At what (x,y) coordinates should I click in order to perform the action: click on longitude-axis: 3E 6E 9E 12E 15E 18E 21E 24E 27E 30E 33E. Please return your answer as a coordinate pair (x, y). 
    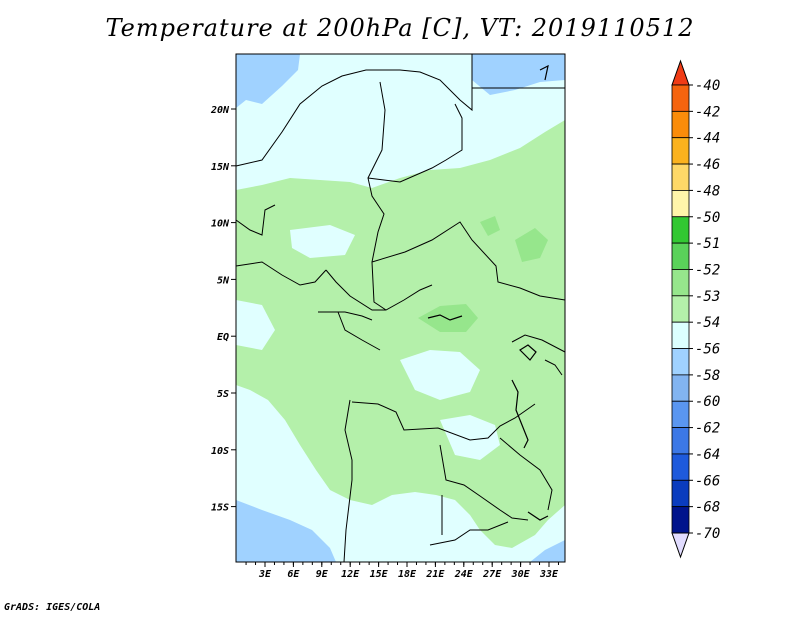
    Looking at the image, I should click on (402, 571).